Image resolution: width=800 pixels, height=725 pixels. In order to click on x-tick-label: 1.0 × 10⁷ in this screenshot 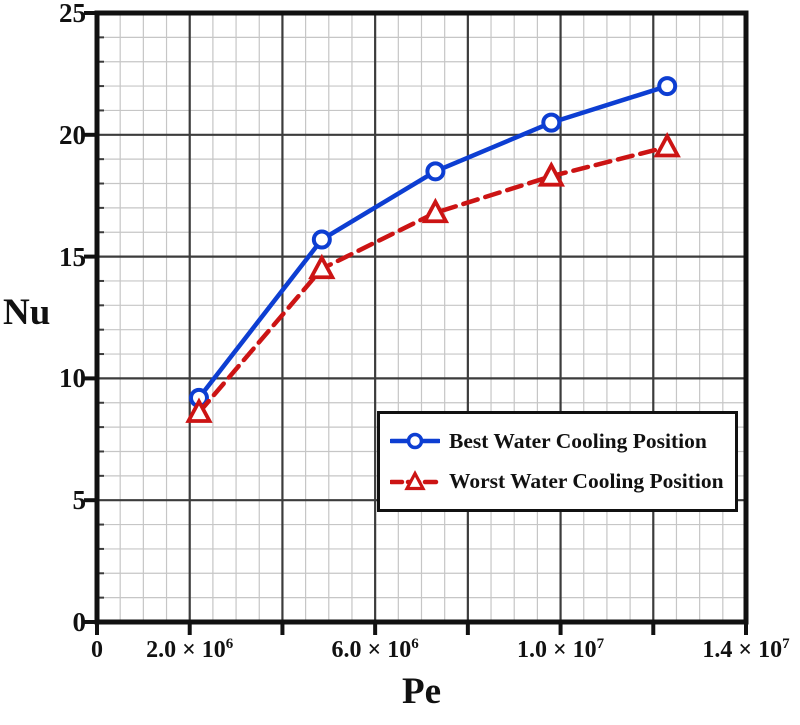, I will do `click(560, 650)`.